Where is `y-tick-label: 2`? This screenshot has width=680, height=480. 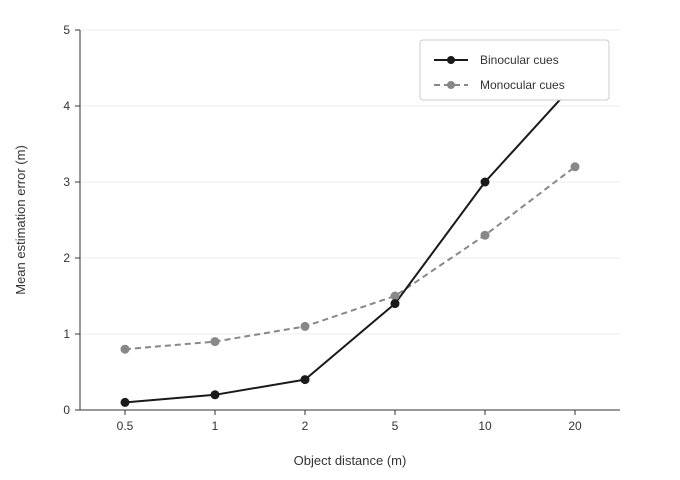 y-tick-label: 2 is located at coordinates (66, 258).